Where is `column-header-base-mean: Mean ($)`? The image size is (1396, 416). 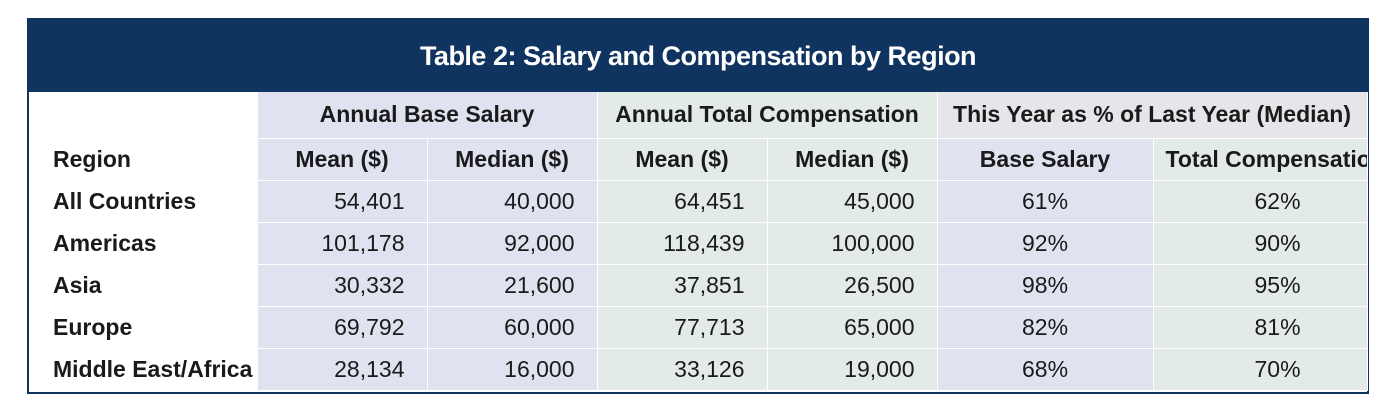 column-header-base-mean: Mean ($) is located at coordinates (342, 159).